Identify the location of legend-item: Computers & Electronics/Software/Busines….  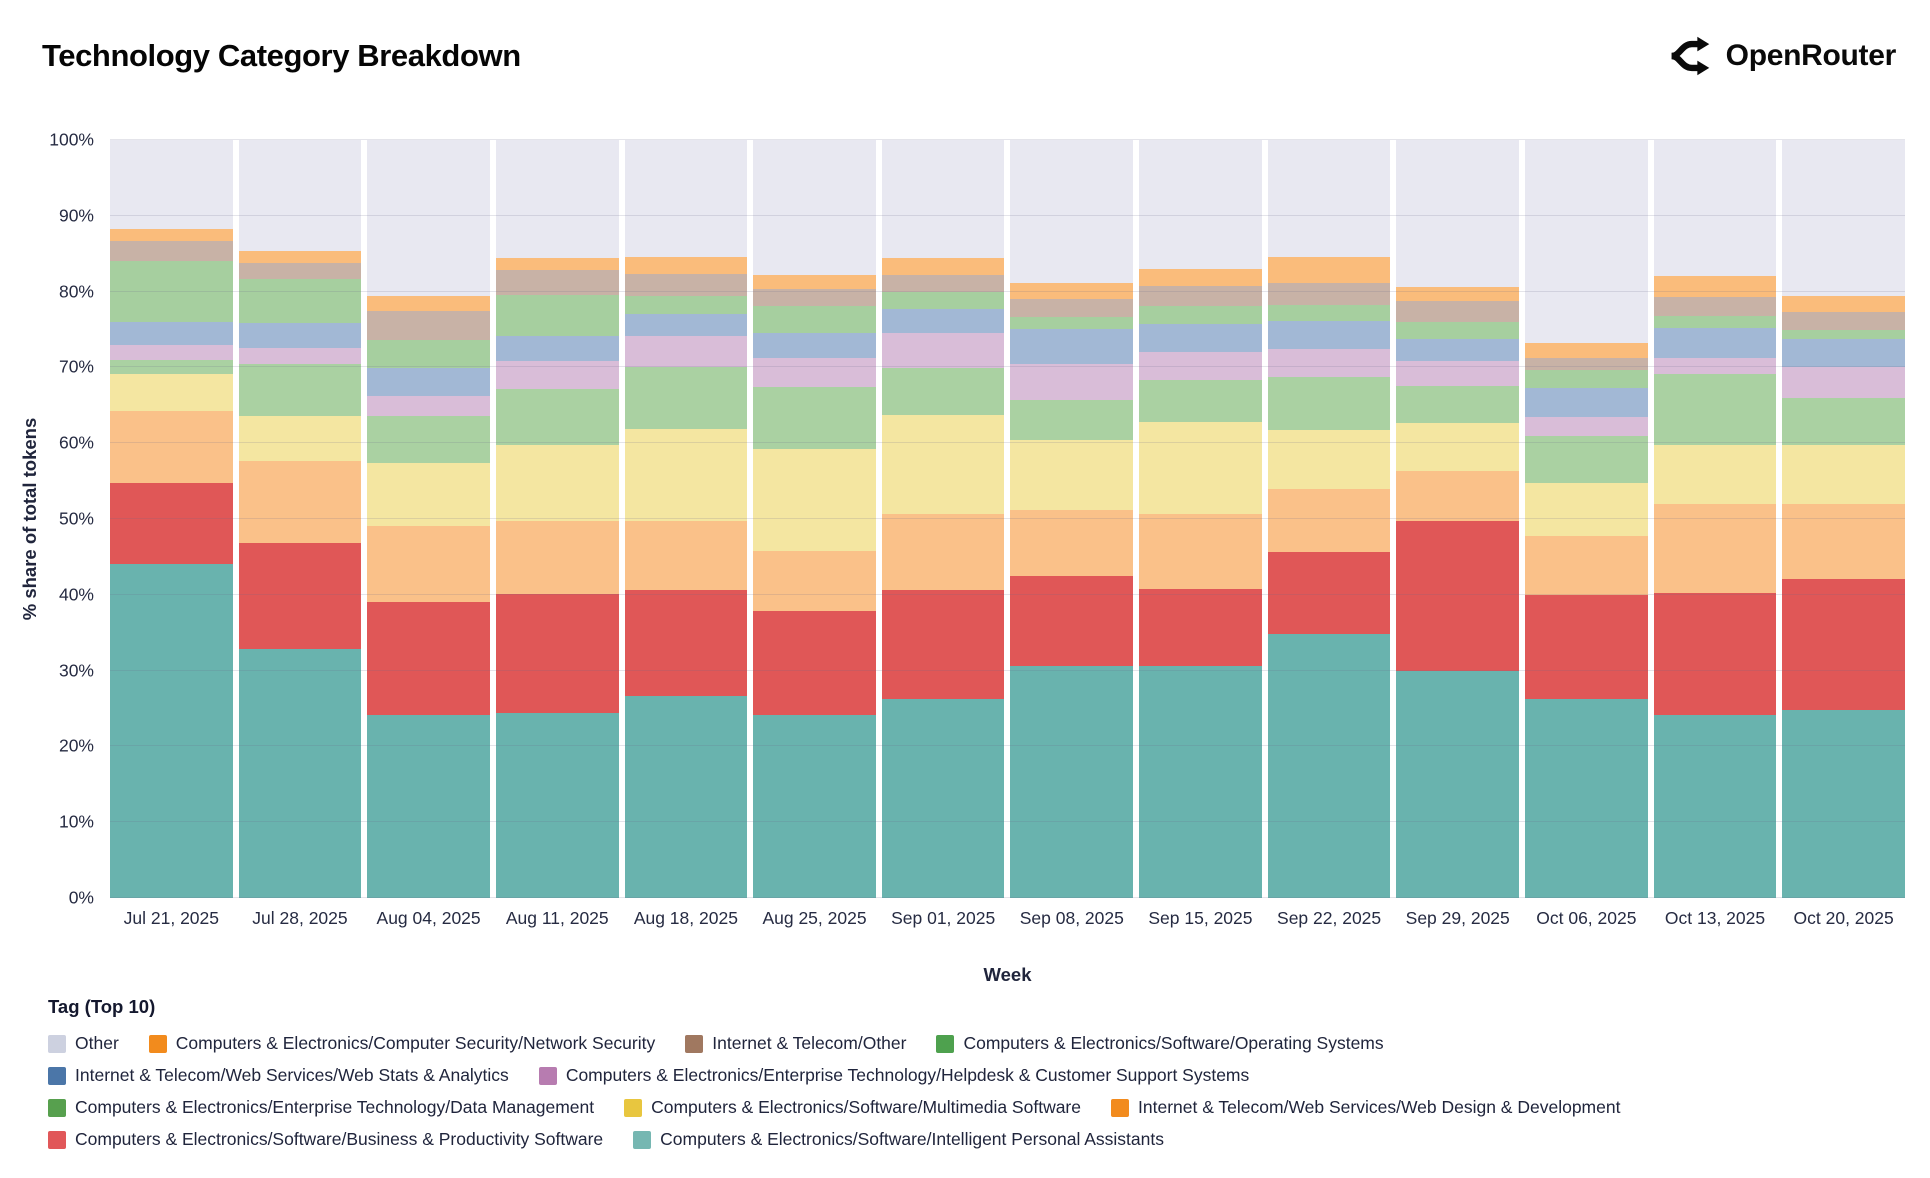
(325, 1139).